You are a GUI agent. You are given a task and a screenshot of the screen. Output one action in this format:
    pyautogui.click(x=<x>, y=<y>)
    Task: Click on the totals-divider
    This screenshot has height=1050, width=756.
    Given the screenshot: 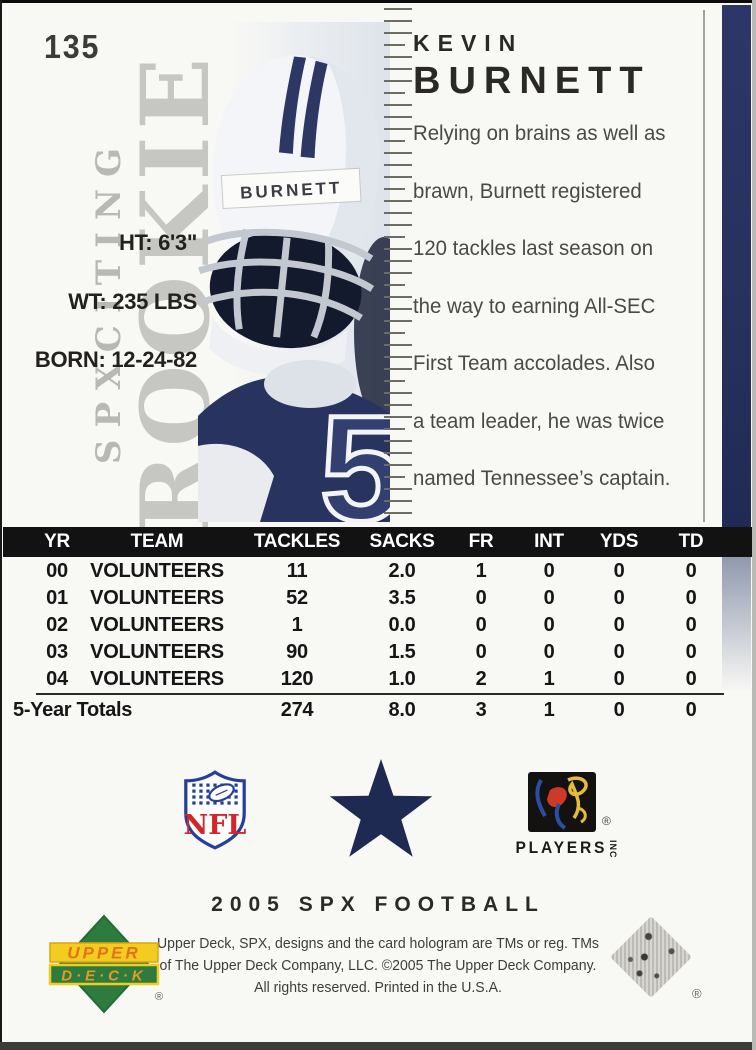 What is the action you would take?
    pyautogui.click(x=380, y=694)
    